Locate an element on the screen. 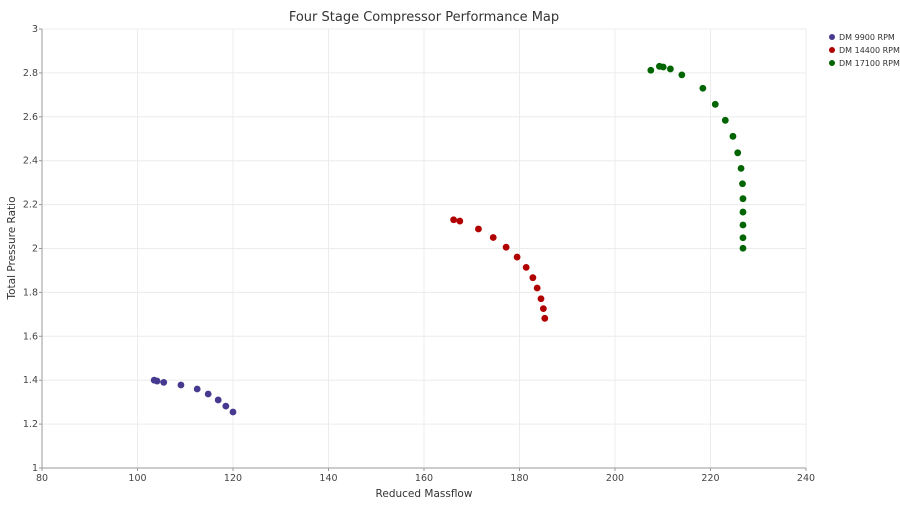  x-tick-label: 100 is located at coordinates (137, 478).